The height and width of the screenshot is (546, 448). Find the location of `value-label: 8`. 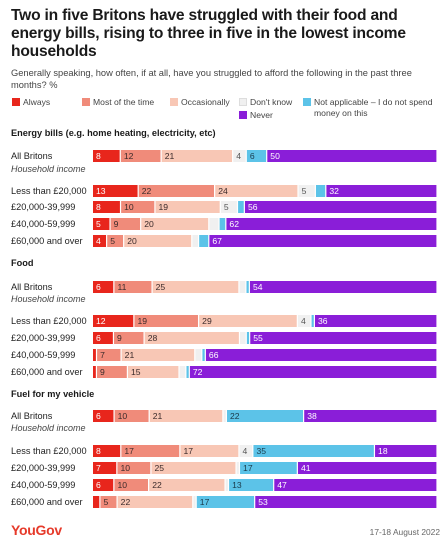

value-label: 8 is located at coordinates (98, 156).